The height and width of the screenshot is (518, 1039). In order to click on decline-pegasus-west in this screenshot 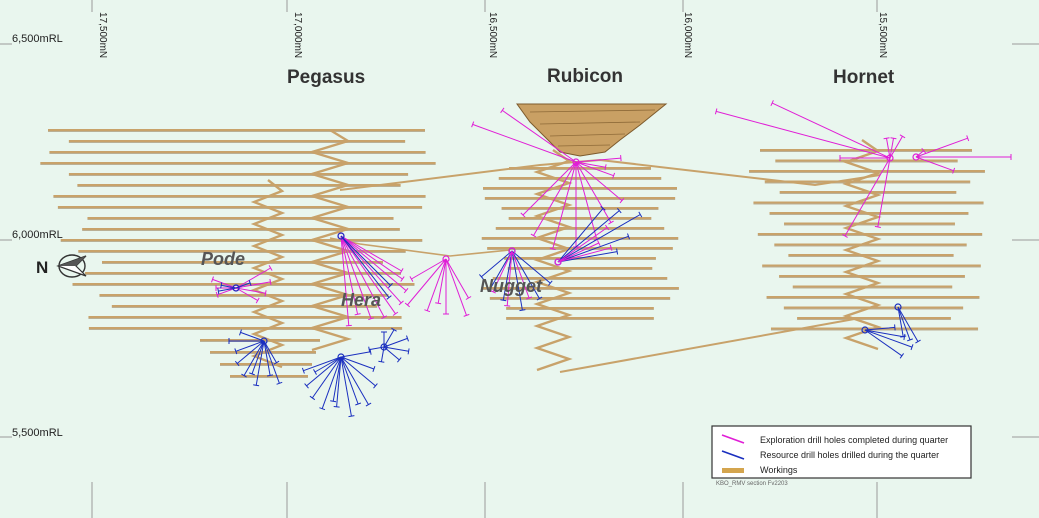, I will do `click(268, 274)`.